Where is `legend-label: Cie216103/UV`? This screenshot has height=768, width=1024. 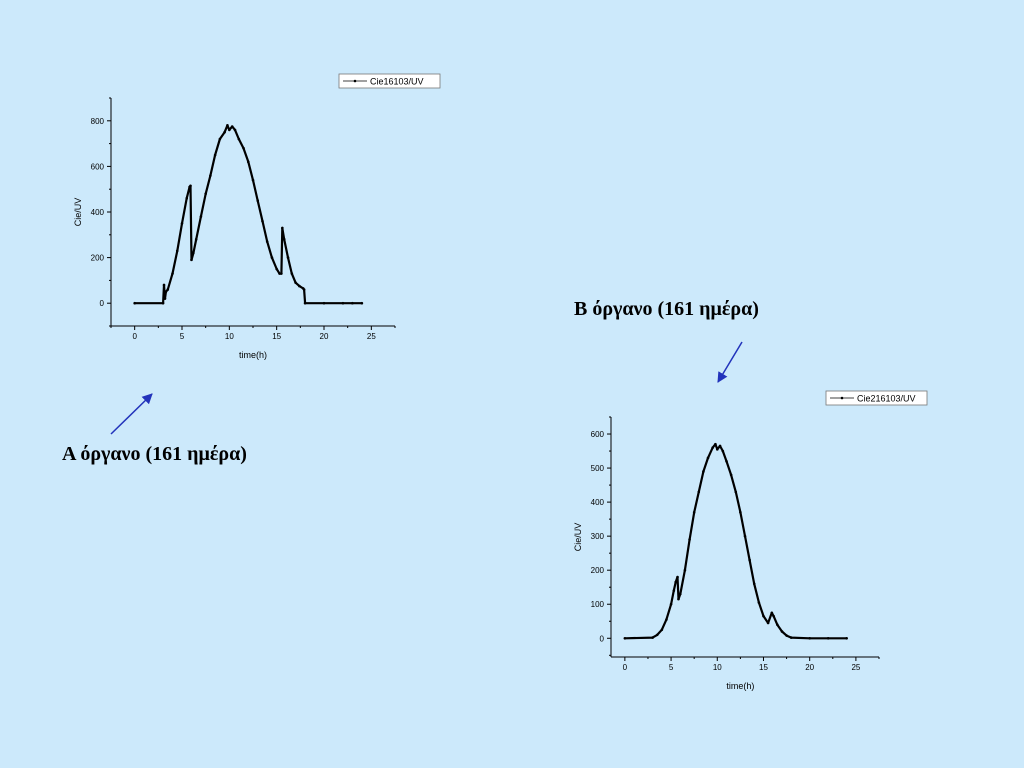 legend-label: Cie216103/UV is located at coordinates (886, 399).